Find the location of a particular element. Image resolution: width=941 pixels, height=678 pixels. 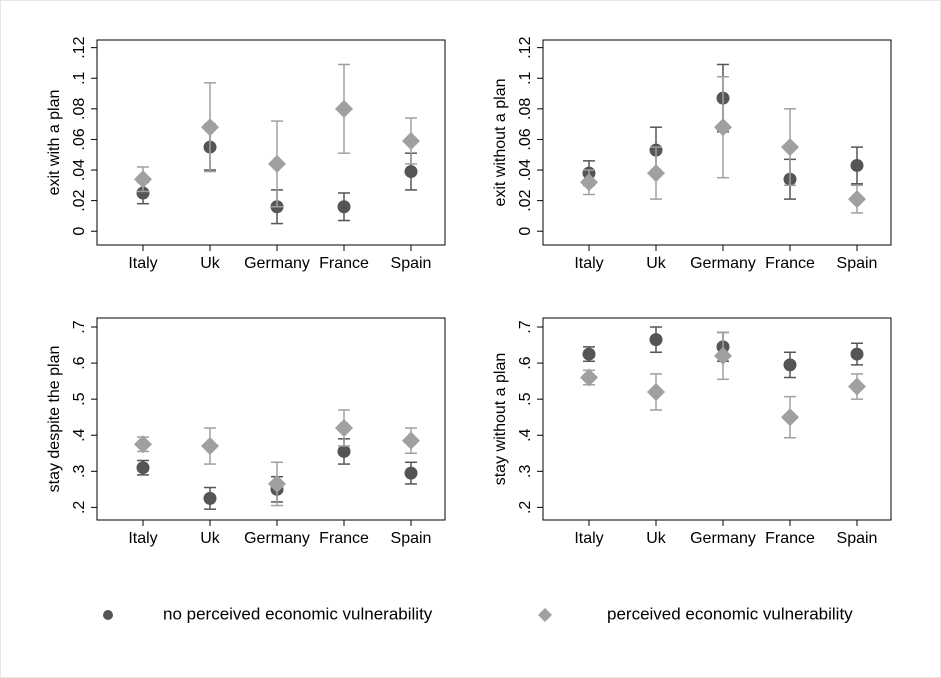

y-axis-label: stay without a plan is located at coordinates (500, 419).